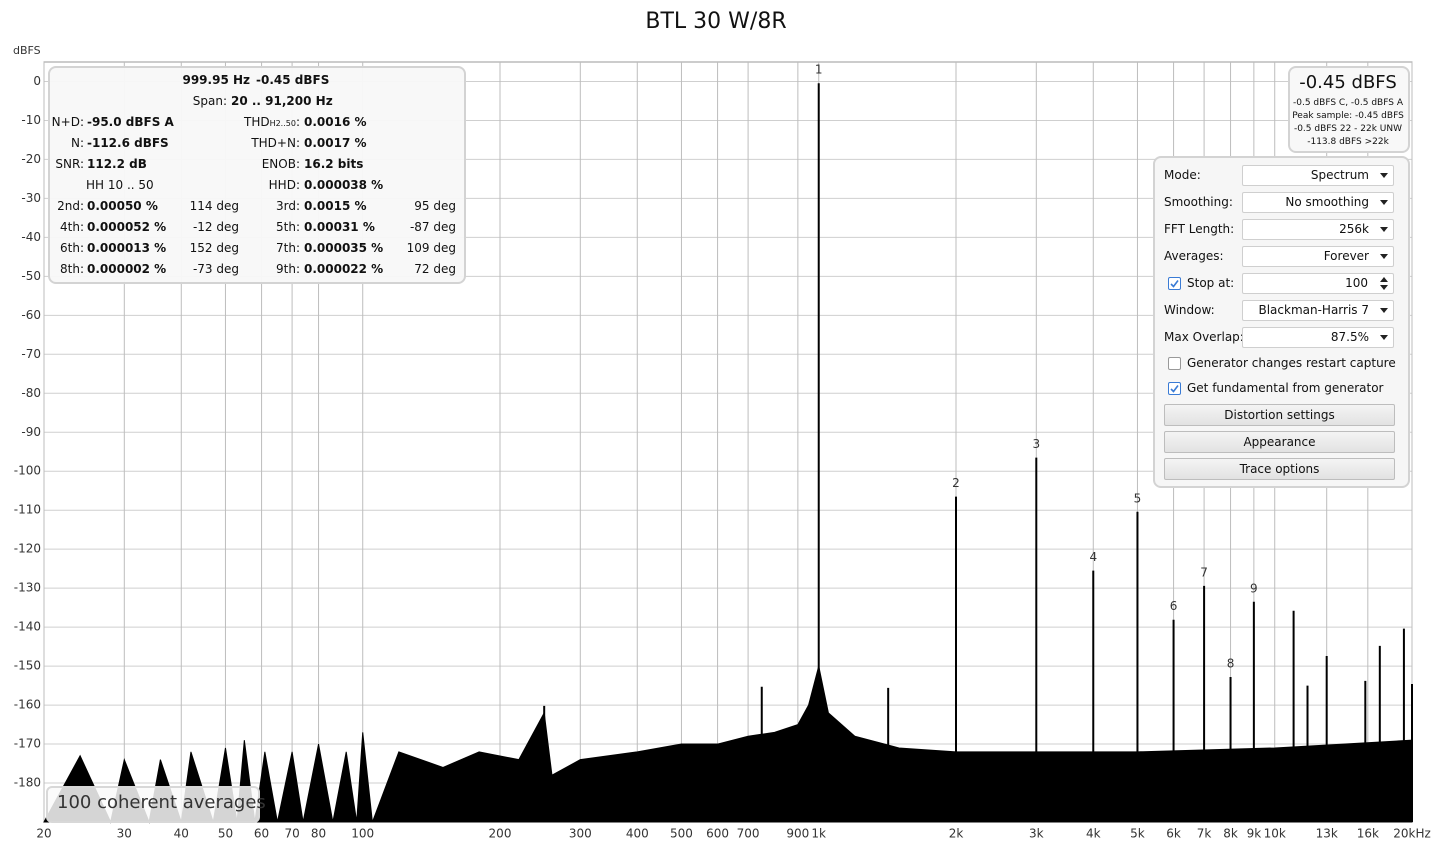 This screenshot has width=1433, height=848. I want to click on readout-v1: -95.0 dBFS A, so click(130, 122).